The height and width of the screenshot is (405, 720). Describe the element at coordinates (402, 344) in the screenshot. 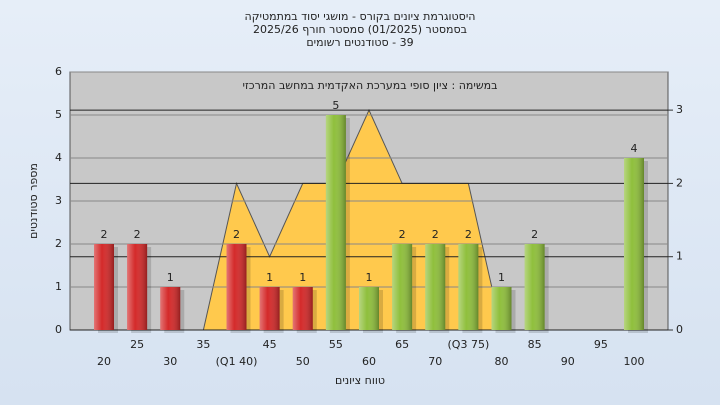

I see `x-tick-label: 65` at that location.